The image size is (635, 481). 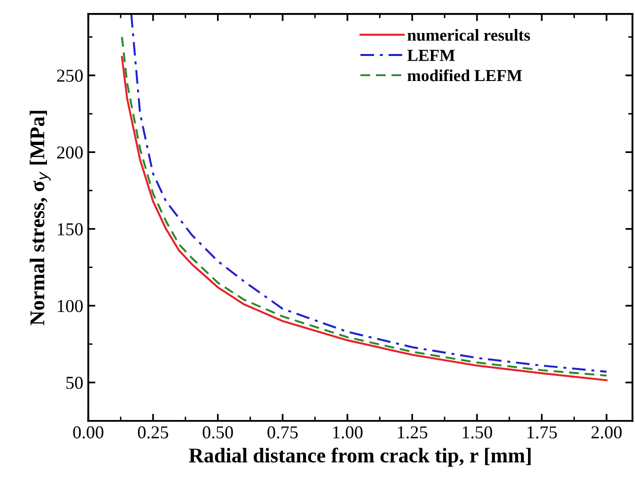 What do you see at coordinates (70, 152) in the screenshot?
I see `y-tick-label: 200` at bounding box center [70, 152].